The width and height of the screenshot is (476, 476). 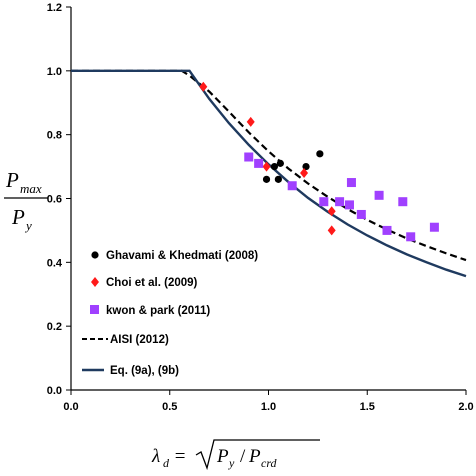 I want to click on legend-label-aisi: AISI (2012), so click(x=139, y=340).